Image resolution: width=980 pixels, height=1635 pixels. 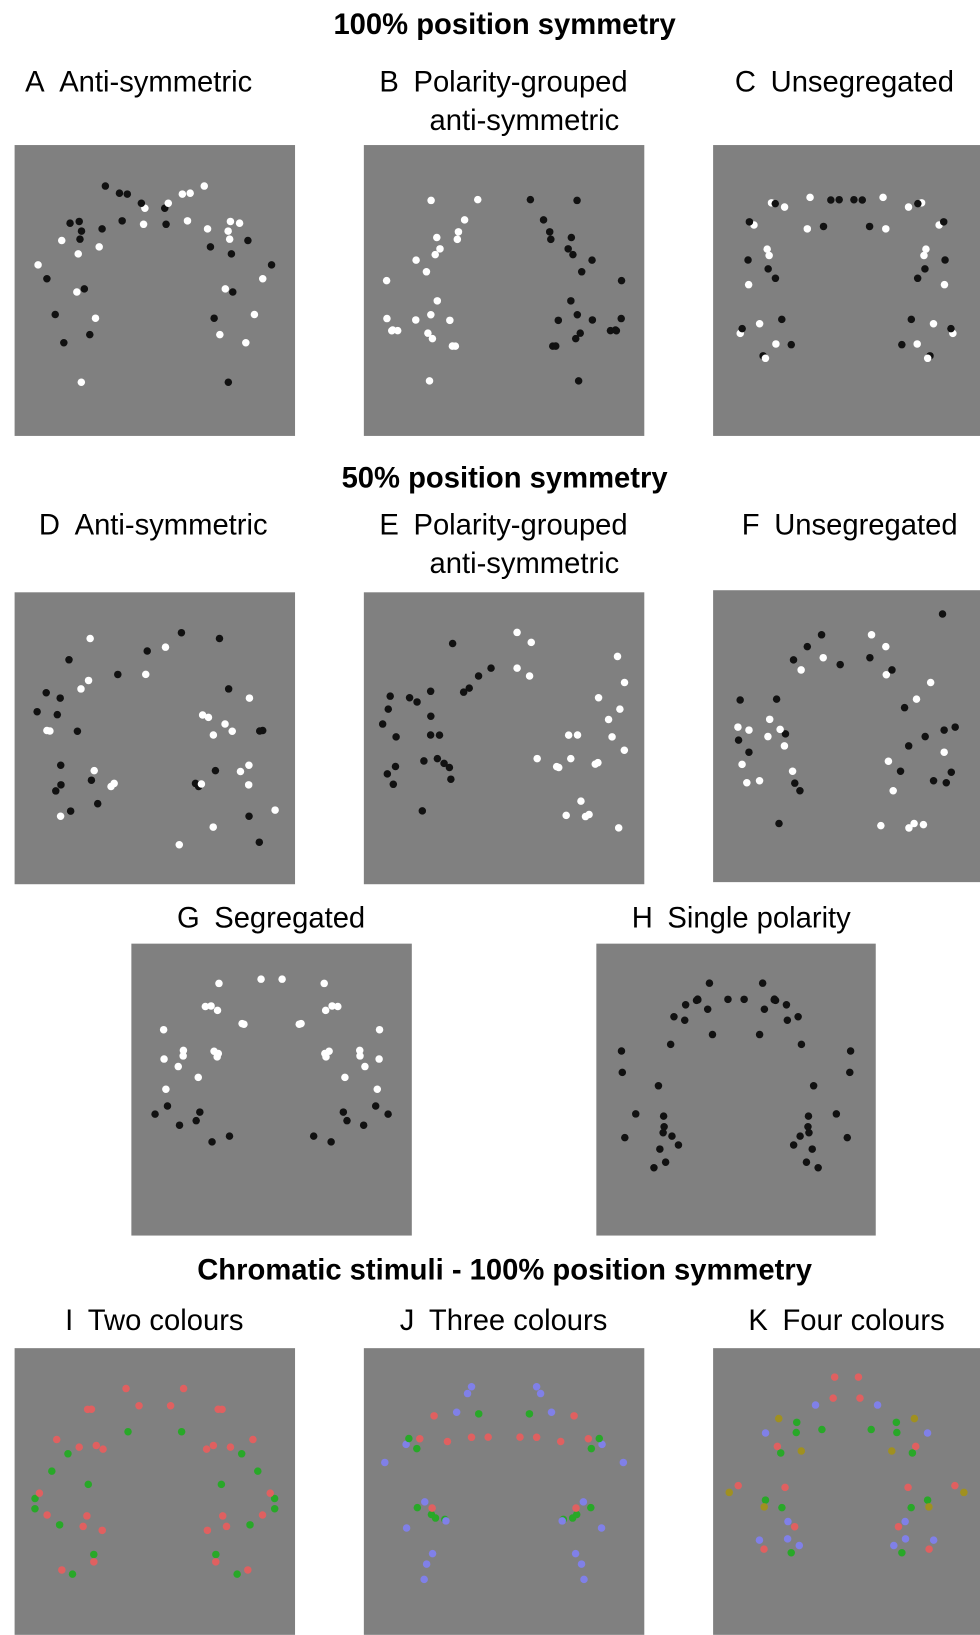 I want to click on panel-label: G Segregated, so click(x=271, y=918).